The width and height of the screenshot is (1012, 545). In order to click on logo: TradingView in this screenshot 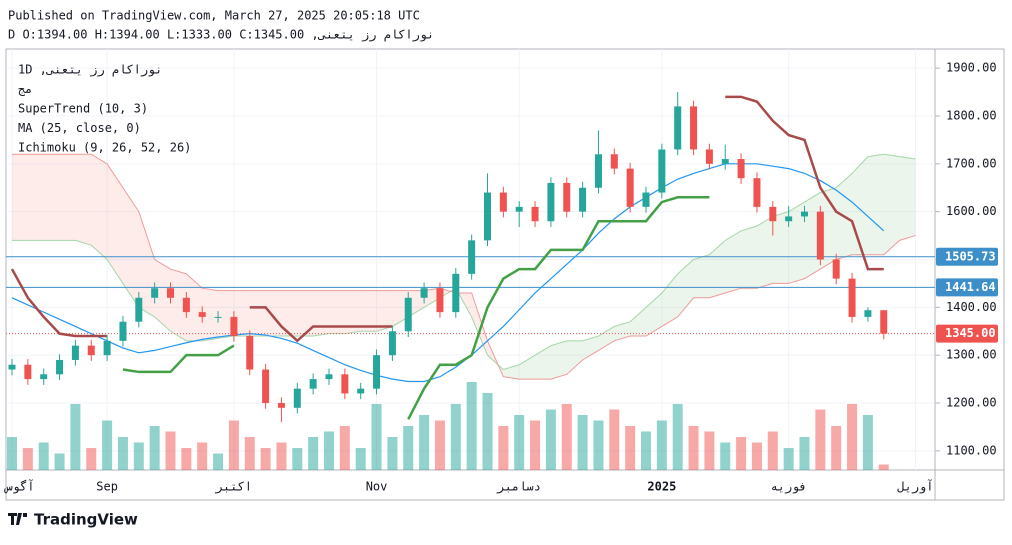, I will do `click(73, 520)`.